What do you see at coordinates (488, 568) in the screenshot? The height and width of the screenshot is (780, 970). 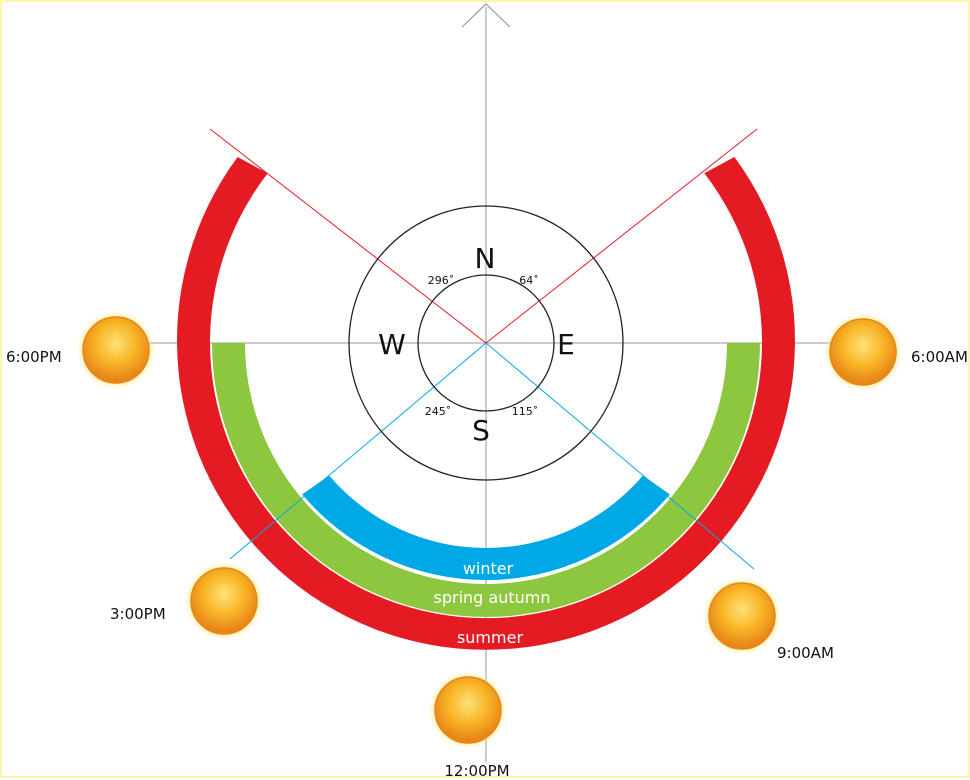 I see `winter-label: winter` at bounding box center [488, 568].